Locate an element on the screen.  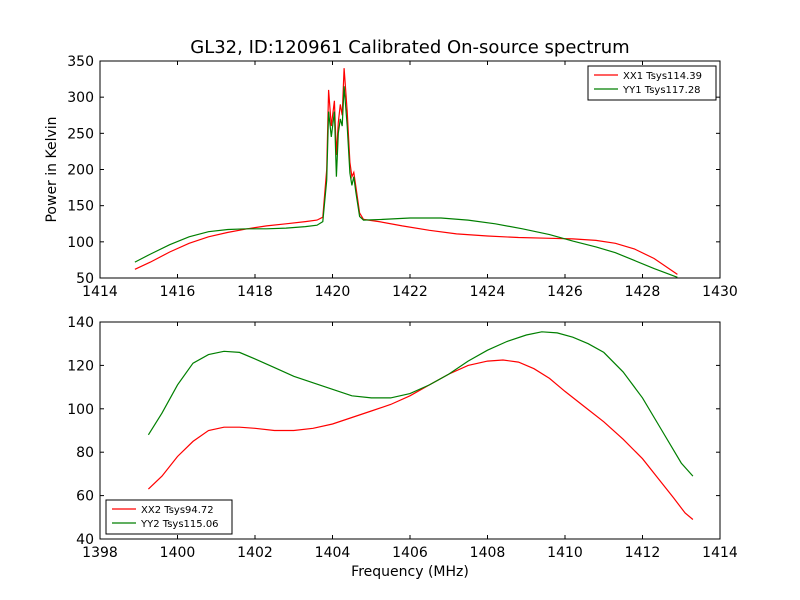
y-tick-label: 120 is located at coordinates (80, 366).